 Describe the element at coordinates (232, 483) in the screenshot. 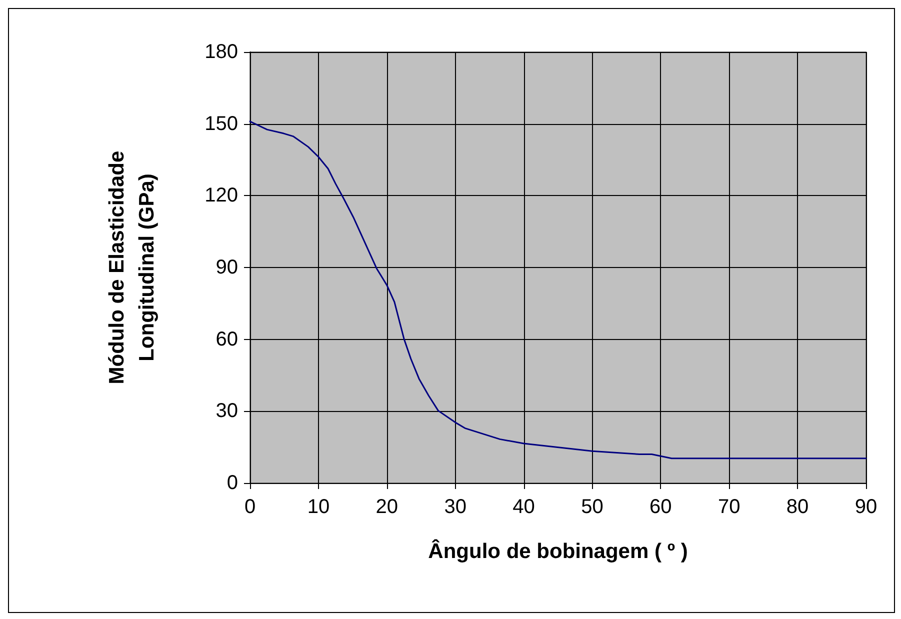

I see `y-tick-label: 0` at that location.